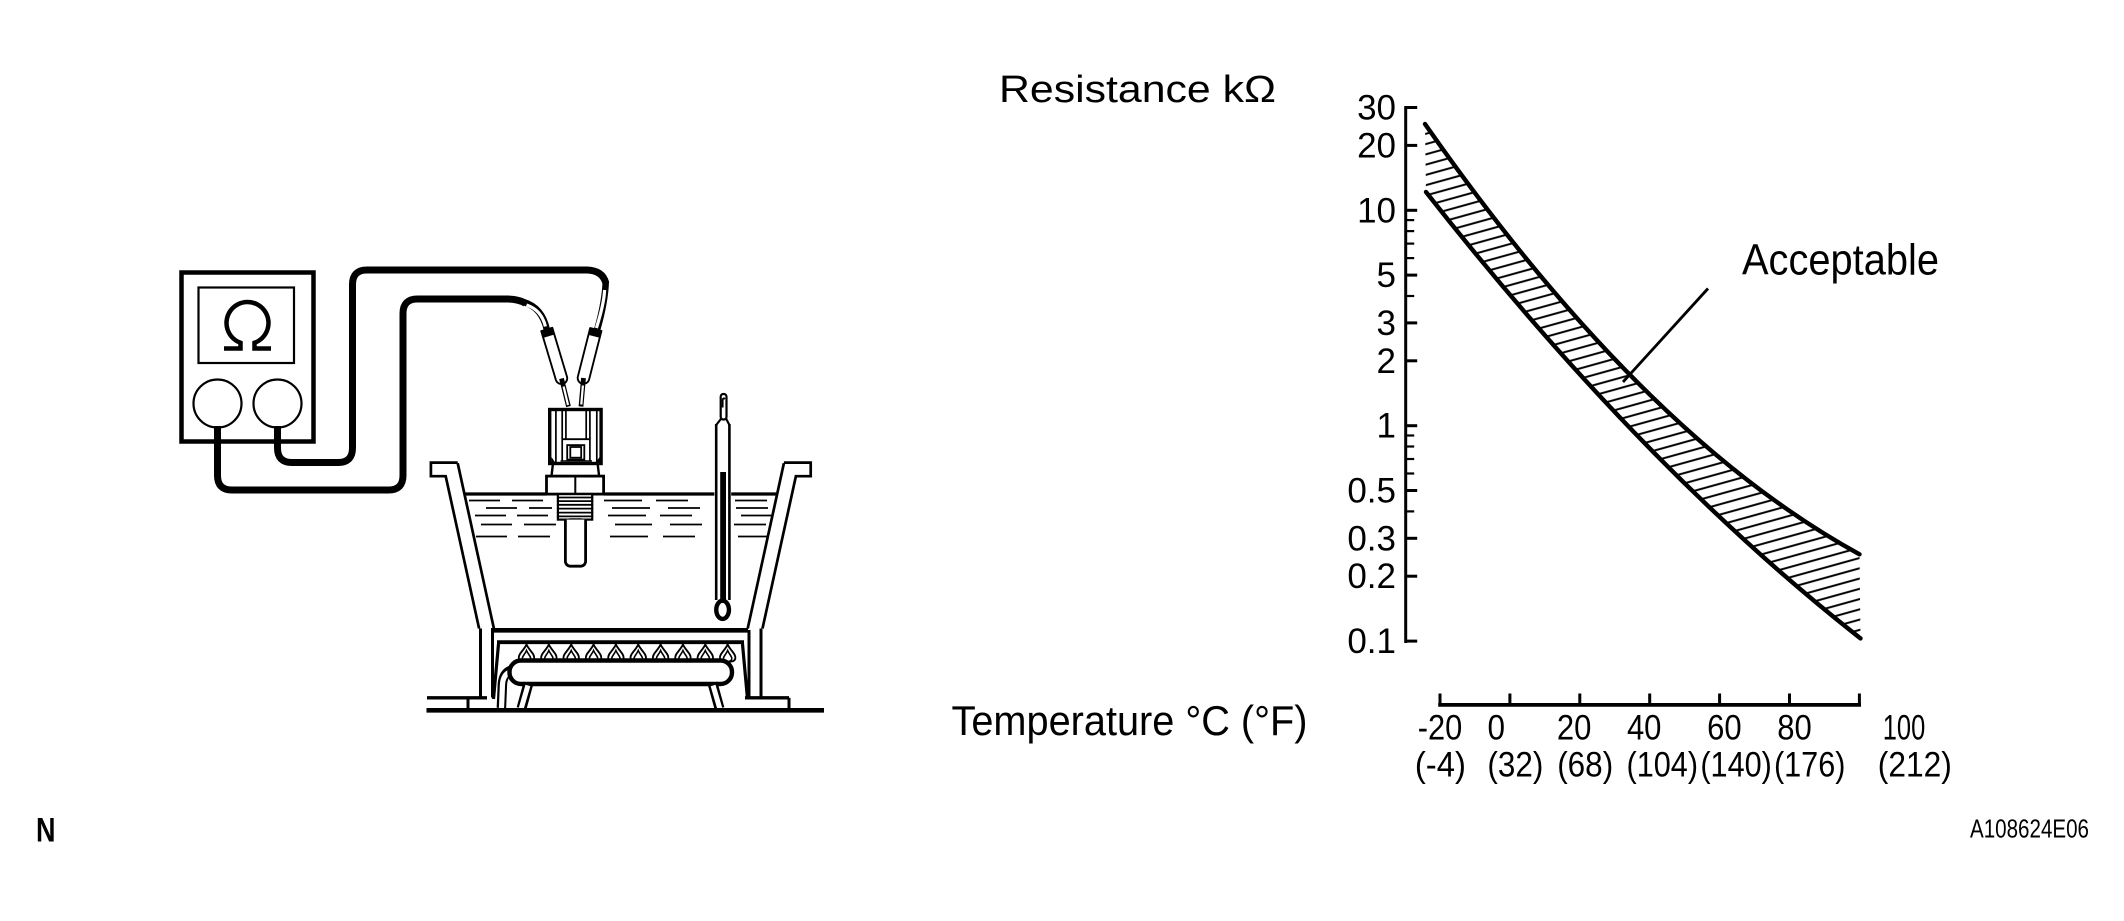 This screenshot has height=921, width=2124. What do you see at coordinates (1515, 765) in the screenshot?
I see `svg-text: (32)` at bounding box center [1515, 765].